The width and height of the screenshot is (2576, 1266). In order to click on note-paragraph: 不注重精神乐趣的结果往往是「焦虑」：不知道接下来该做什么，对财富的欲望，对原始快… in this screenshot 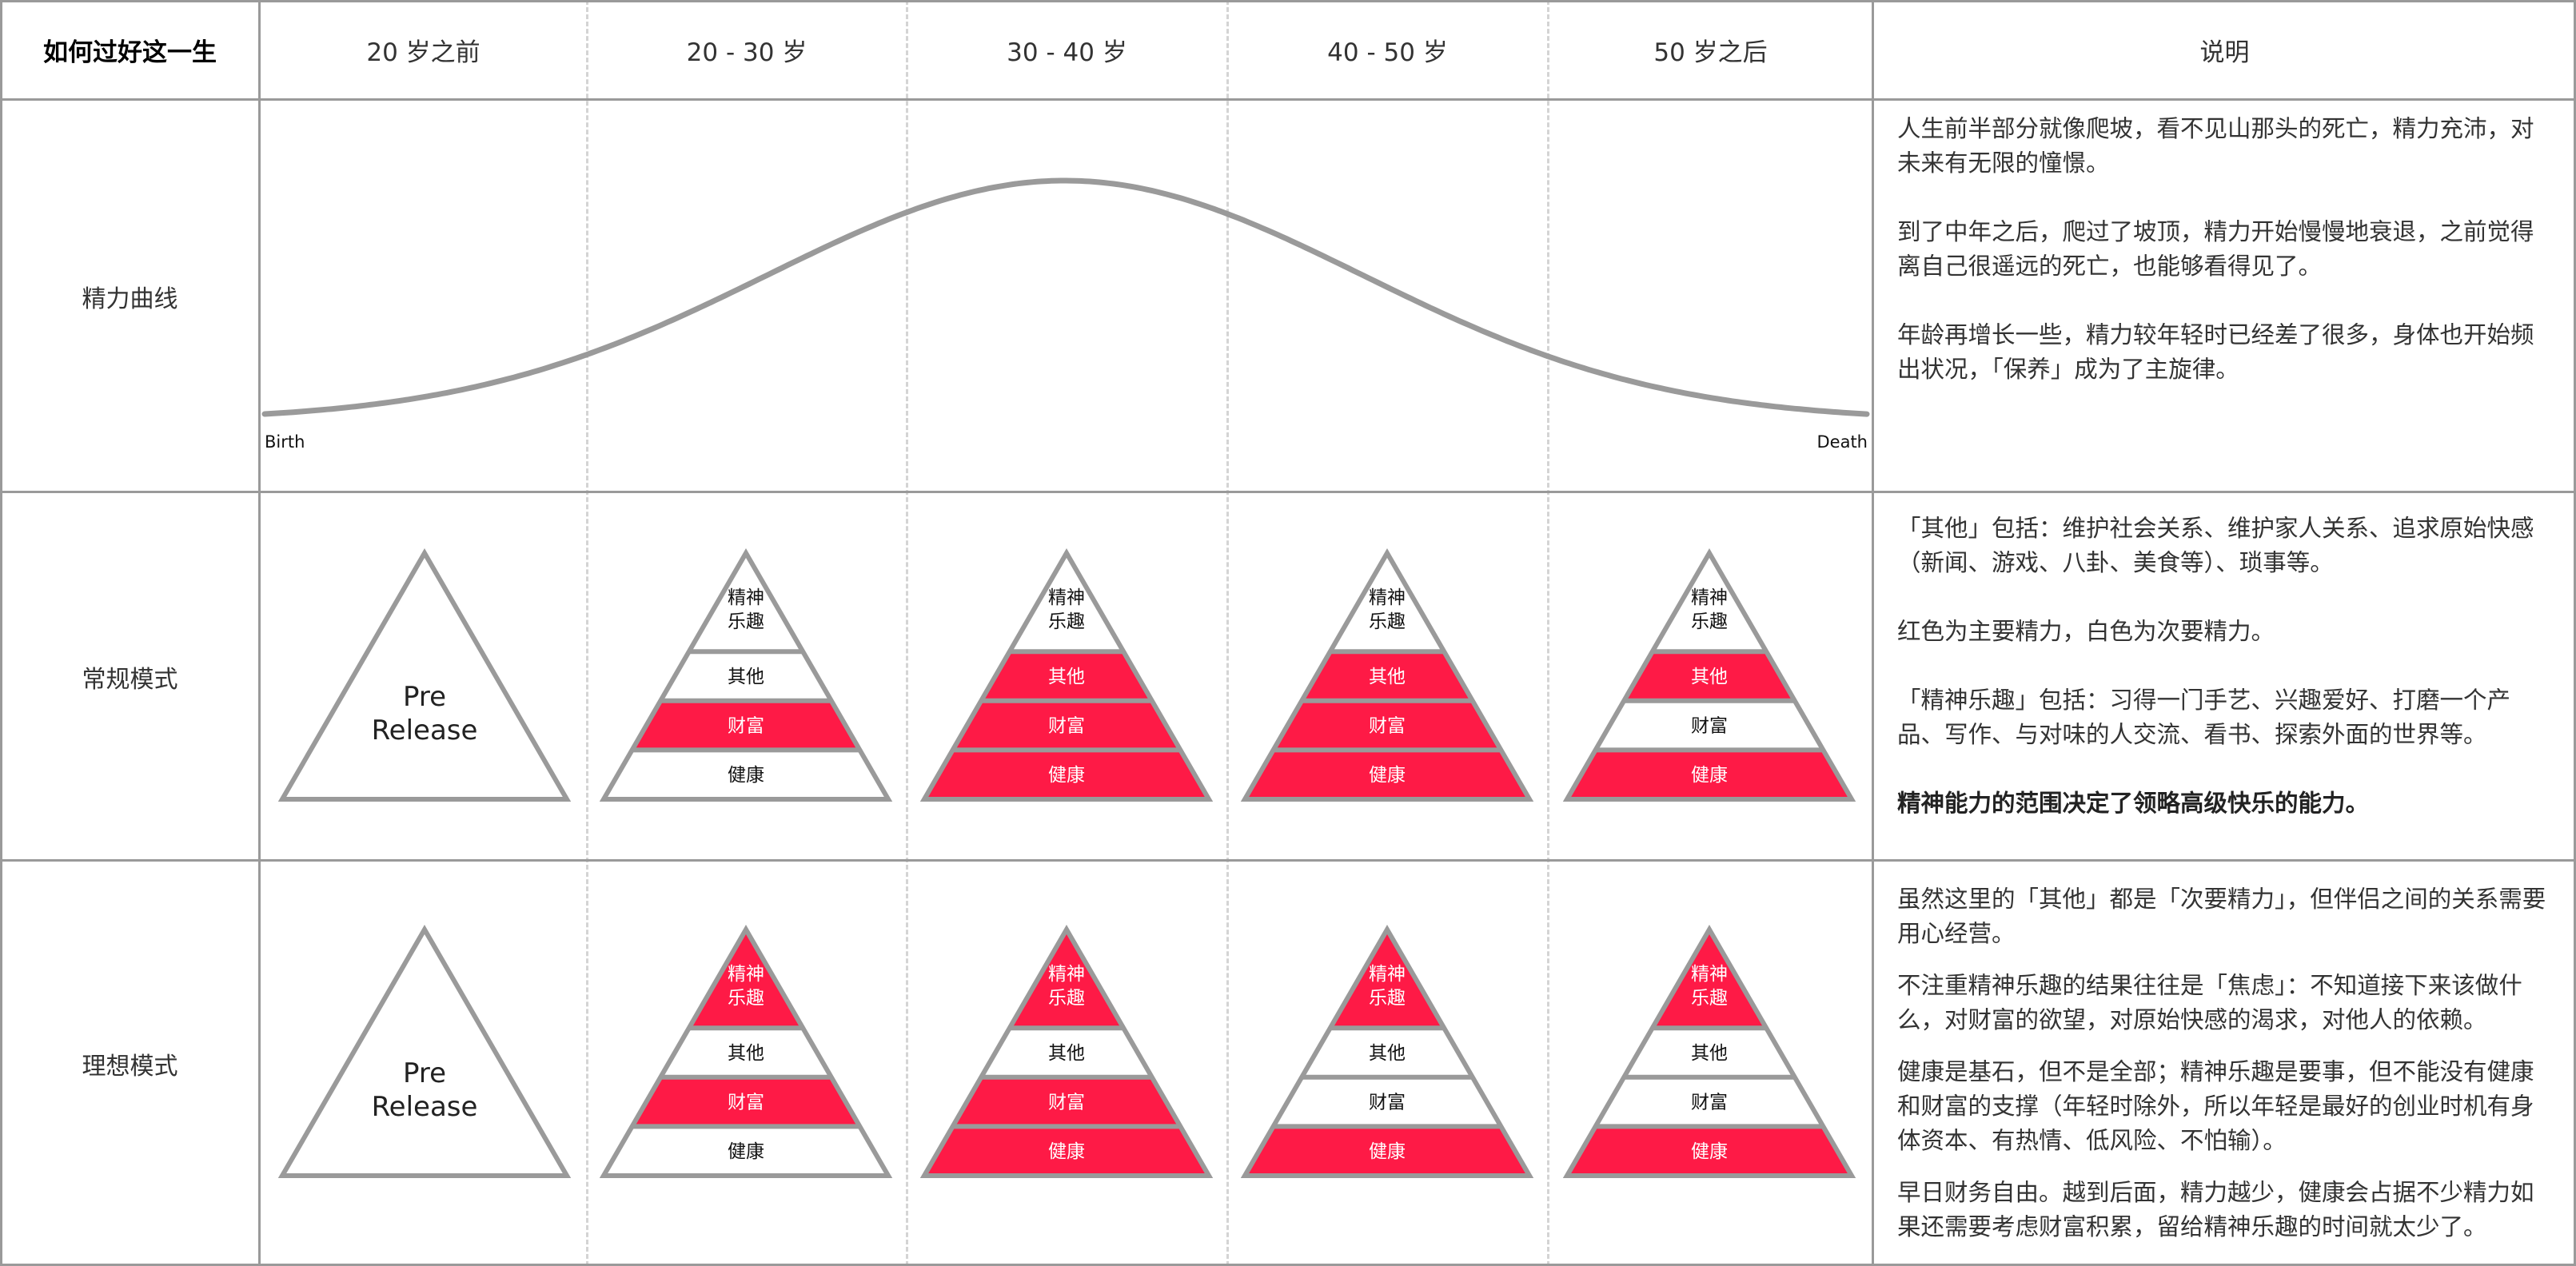, I will do `click(2209, 1002)`.